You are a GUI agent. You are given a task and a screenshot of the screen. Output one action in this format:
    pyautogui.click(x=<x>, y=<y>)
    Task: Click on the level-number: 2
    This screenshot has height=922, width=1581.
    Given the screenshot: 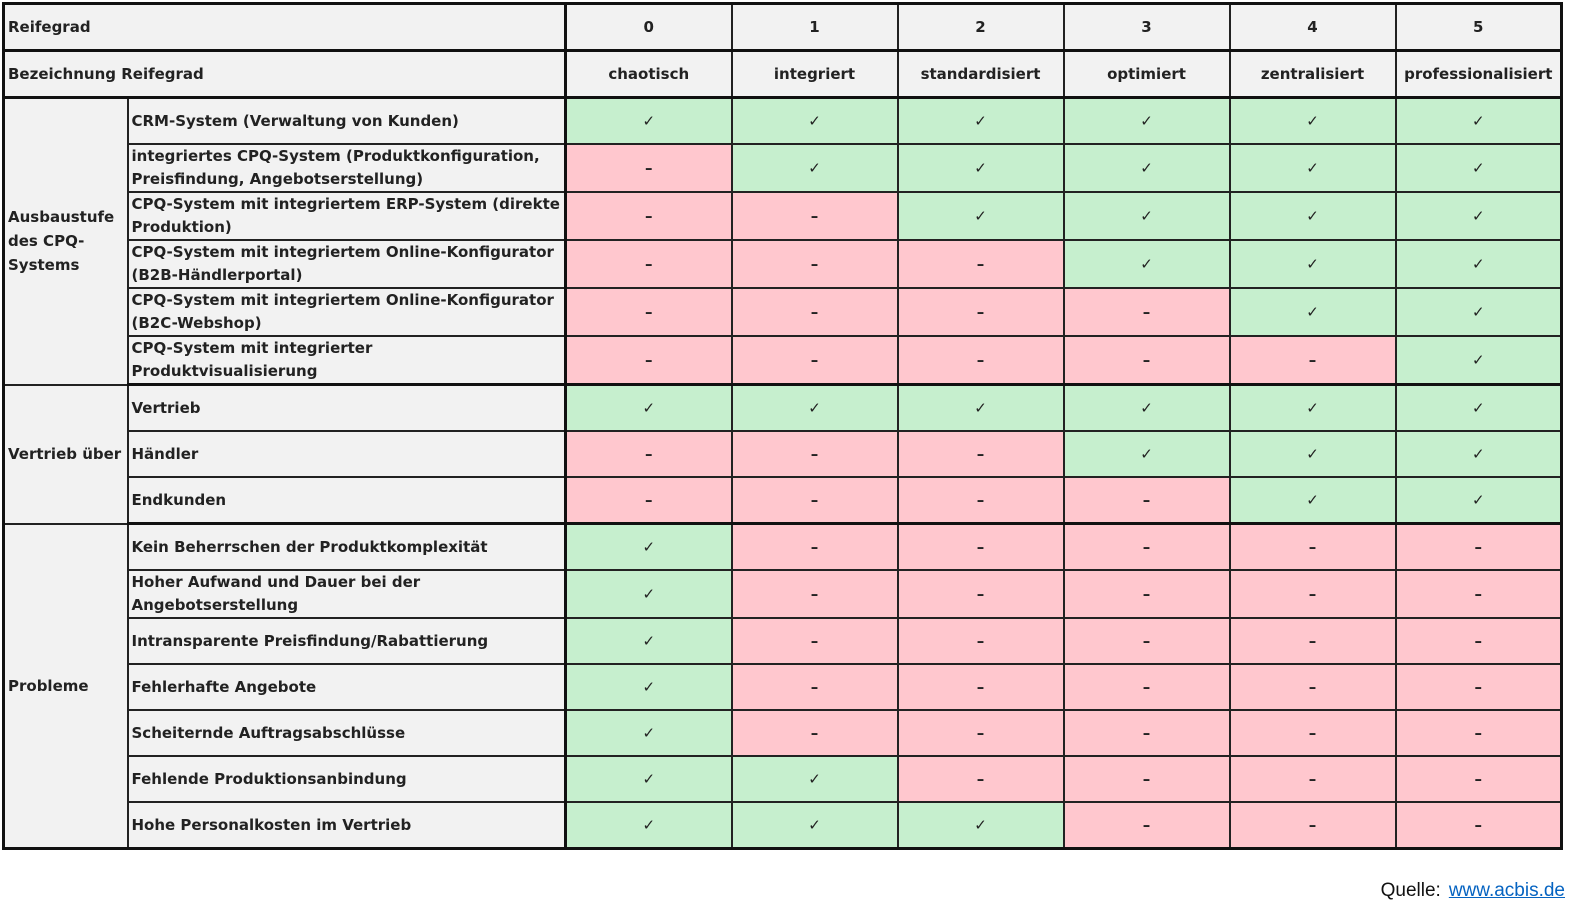 What is the action you would take?
    pyautogui.click(x=980, y=27)
    